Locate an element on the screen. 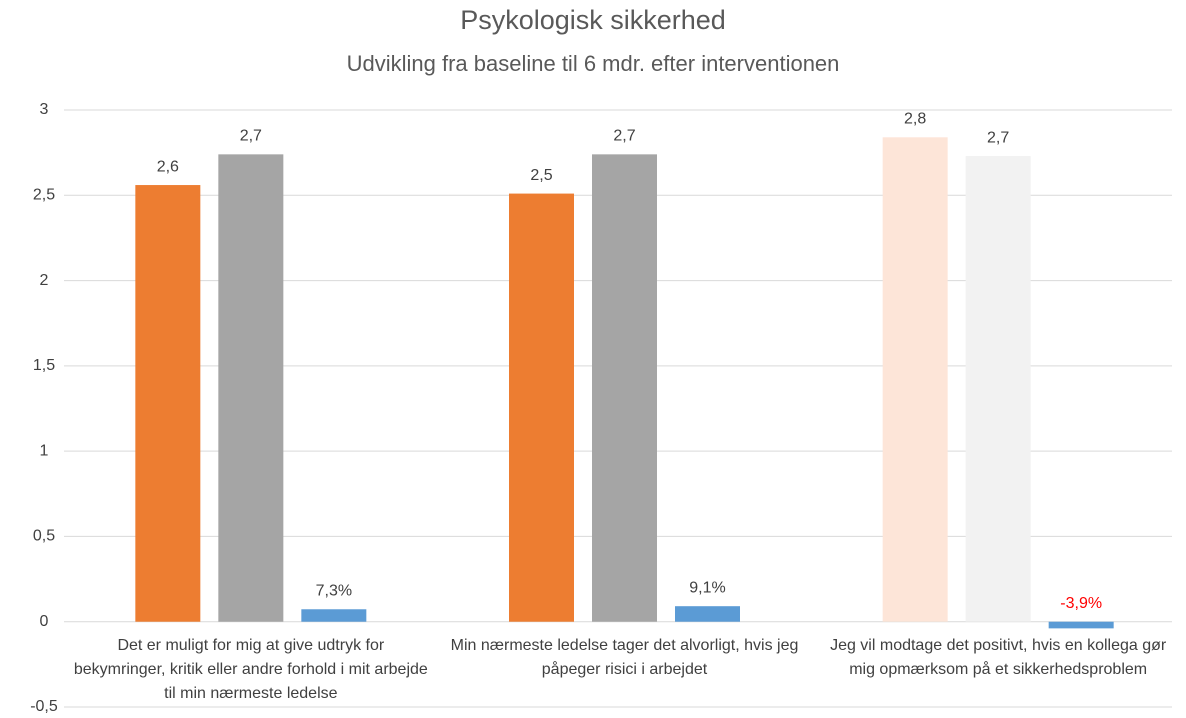 Image resolution: width=1186 pixels, height=718 pixels. data-label: 2,8 is located at coordinates (915, 119).